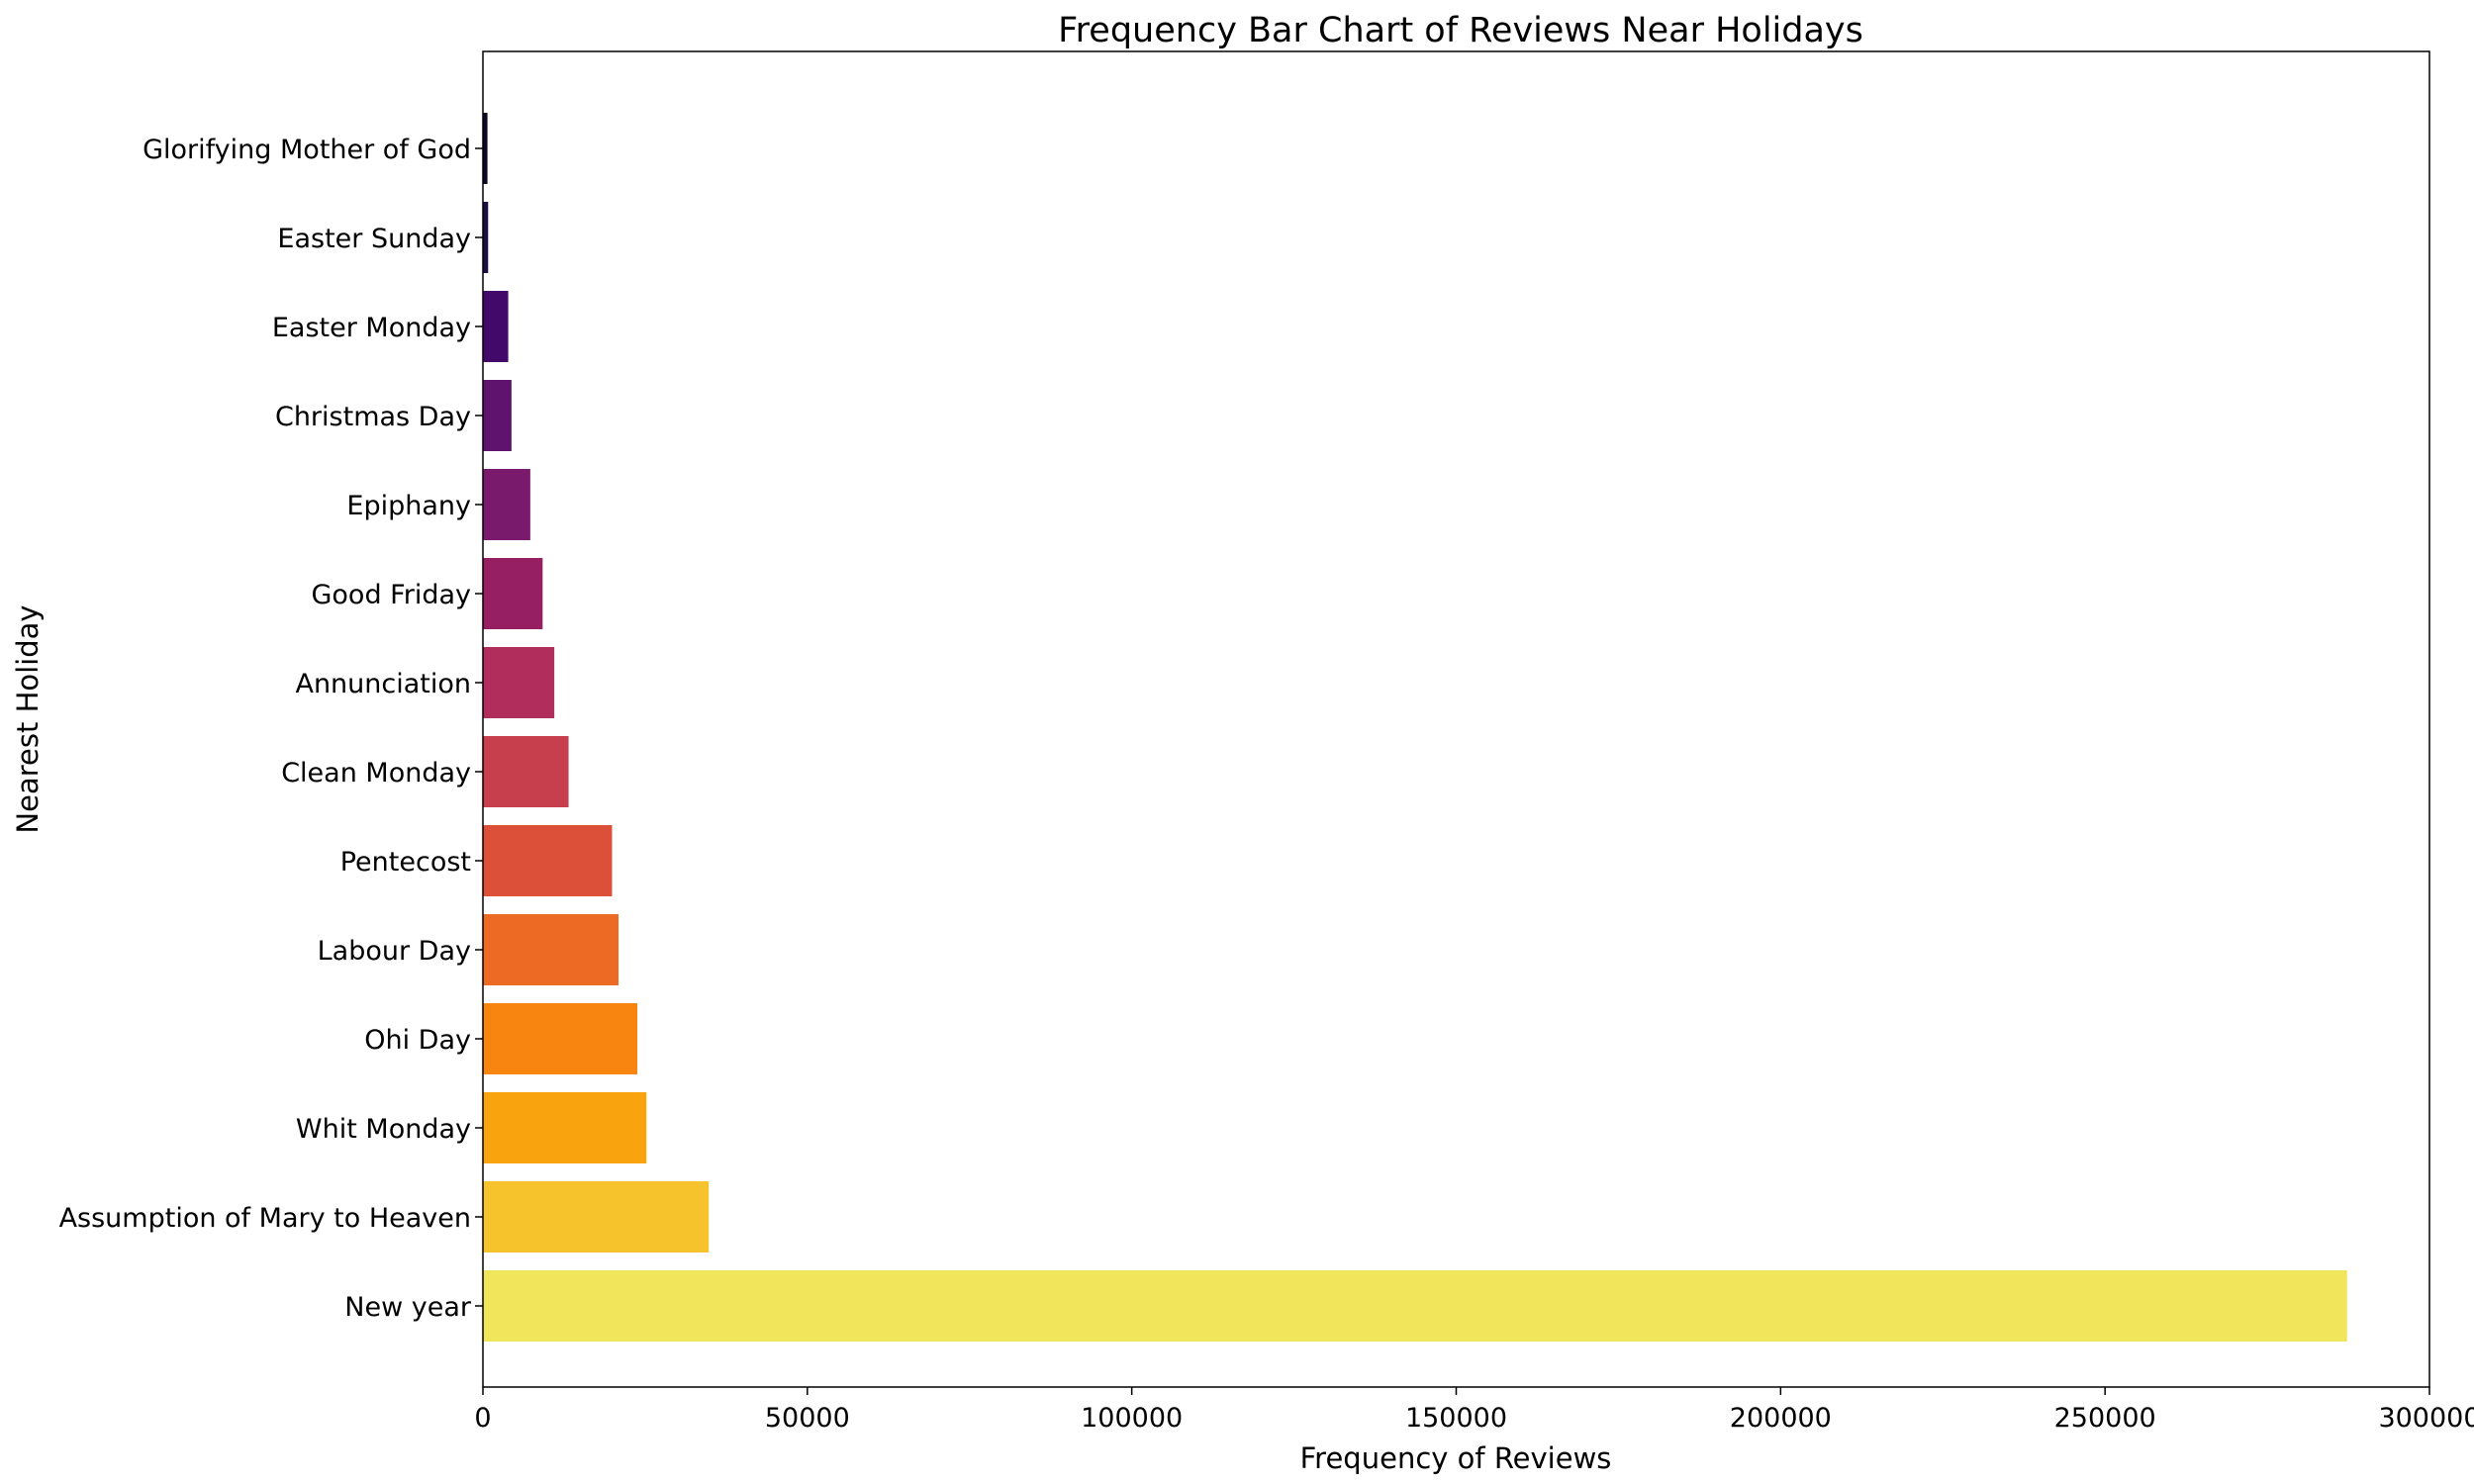  Describe the element at coordinates (808, 1418) in the screenshot. I see `x-tick-label: 50000` at that location.